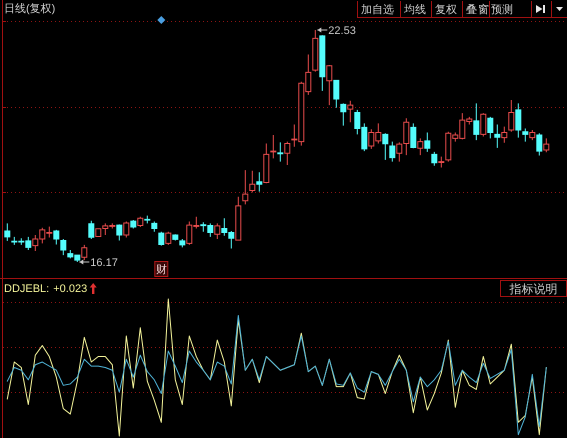 The image size is (567, 438). Describe the element at coordinates (30, 8) in the screenshot. I see `chart-title: 日线(复权)` at that location.